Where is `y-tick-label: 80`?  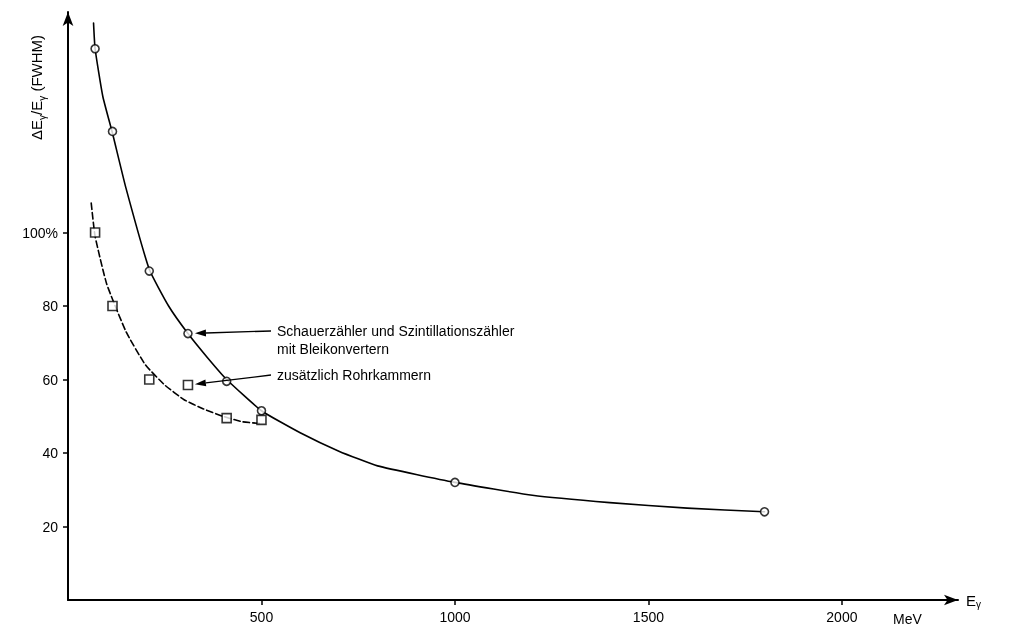
y-tick-label: 80 is located at coordinates (50, 306).